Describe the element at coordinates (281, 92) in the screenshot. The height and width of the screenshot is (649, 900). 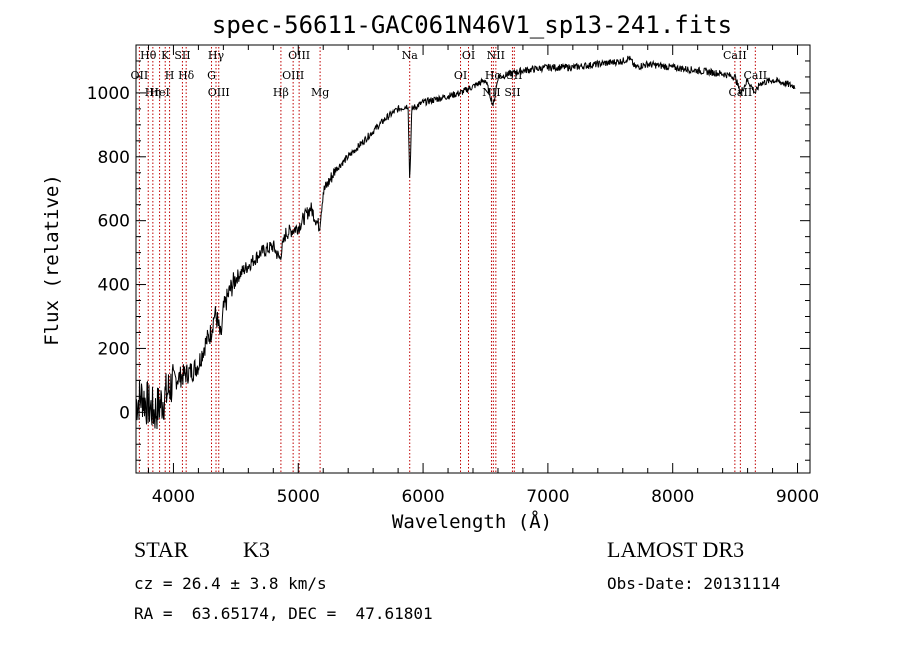
I see `line-label: Hβ` at that location.